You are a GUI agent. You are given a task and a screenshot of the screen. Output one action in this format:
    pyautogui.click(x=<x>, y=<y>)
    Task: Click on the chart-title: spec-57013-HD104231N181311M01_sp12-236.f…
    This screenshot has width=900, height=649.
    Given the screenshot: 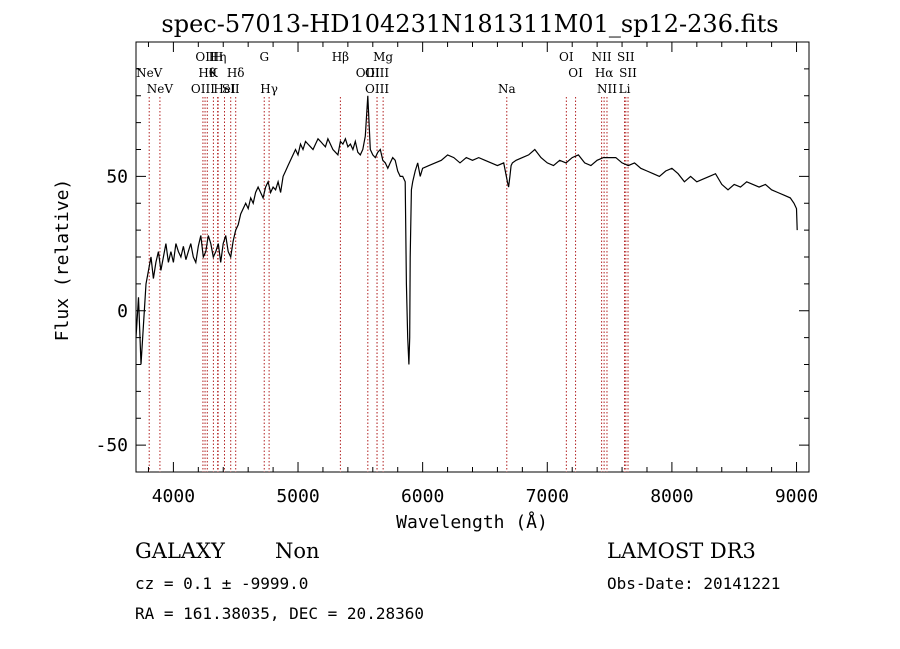 What is the action you would take?
    pyautogui.click(x=469, y=24)
    